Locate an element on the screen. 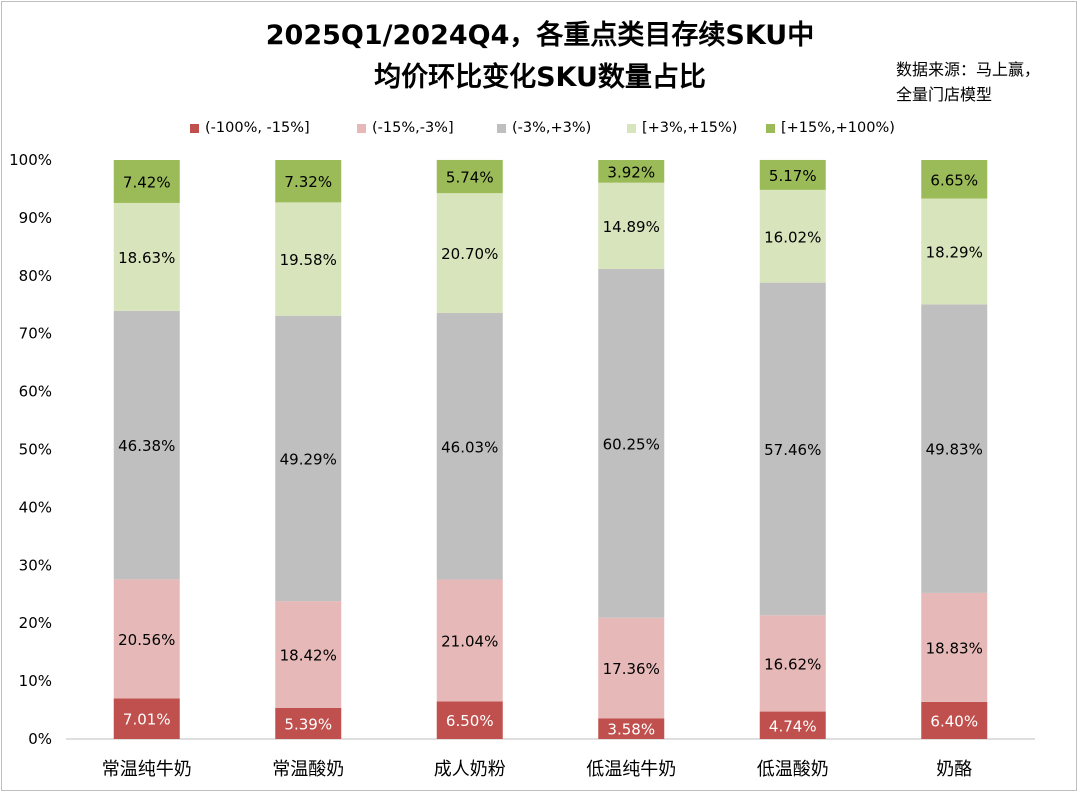  y-tick-label: 30% is located at coordinates (35, 565).